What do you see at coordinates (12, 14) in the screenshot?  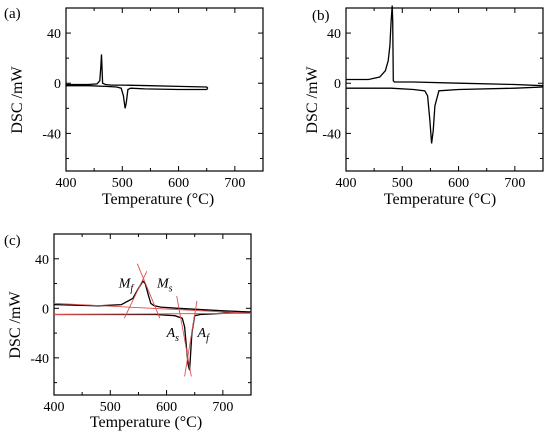 I see `panel-label: (a)` at bounding box center [12, 14].